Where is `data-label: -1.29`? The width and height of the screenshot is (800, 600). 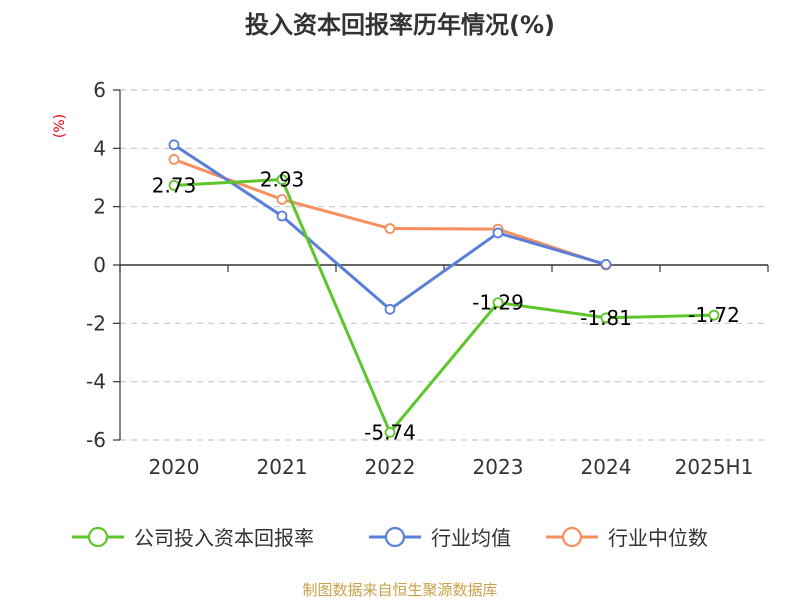
data-label: -1.29 is located at coordinates (498, 303).